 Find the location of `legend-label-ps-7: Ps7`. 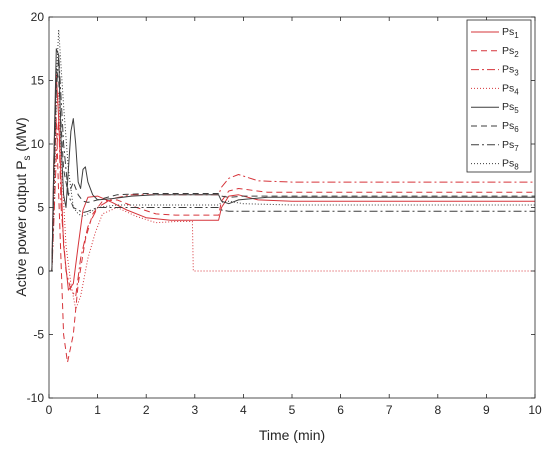

legend-label-ps-7: Ps7 is located at coordinates (510, 146).